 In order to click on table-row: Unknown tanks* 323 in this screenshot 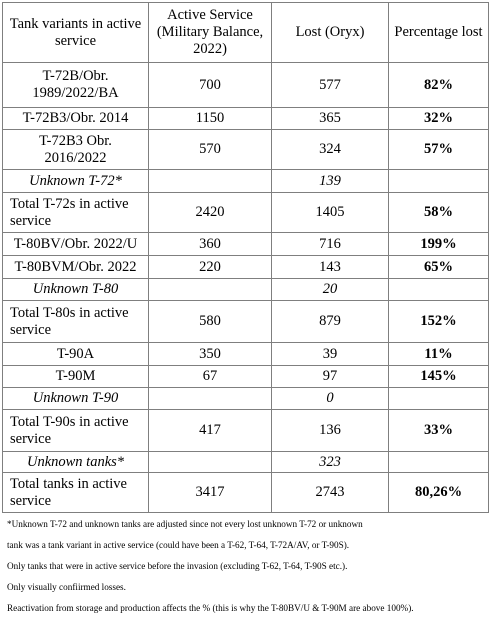, I will do `click(245, 462)`.